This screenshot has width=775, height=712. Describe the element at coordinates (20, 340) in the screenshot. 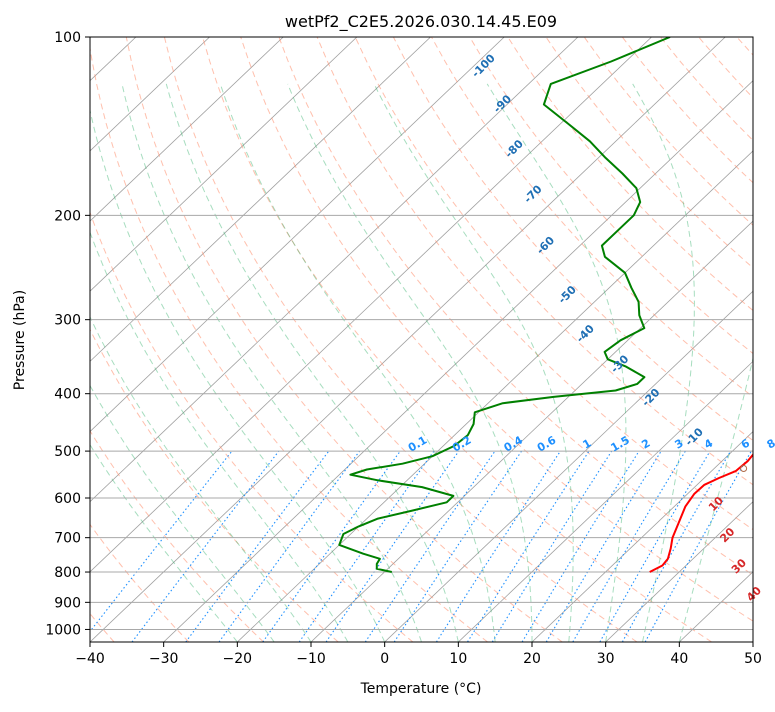

I see `y-axis-label: Pressure (hPa)` at that location.